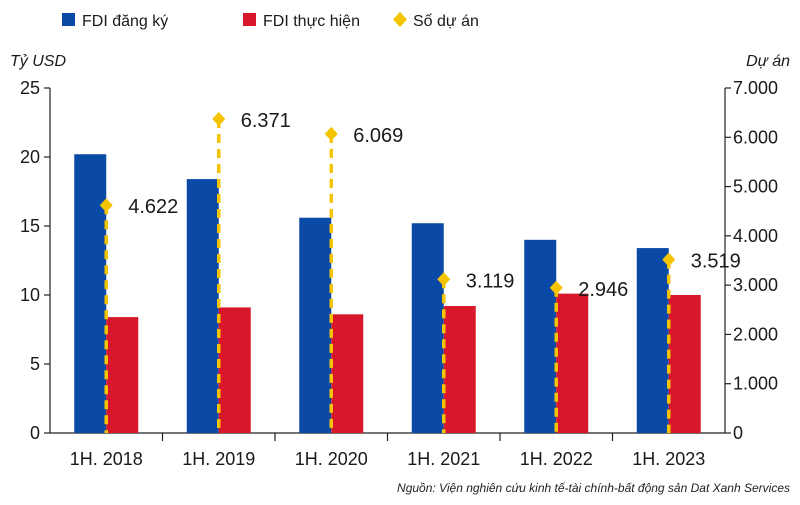 The image size is (800, 505). Describe the element at coordinates (755, 384) in the screenshot. I see `right-tick-label: 1.000` at that location.